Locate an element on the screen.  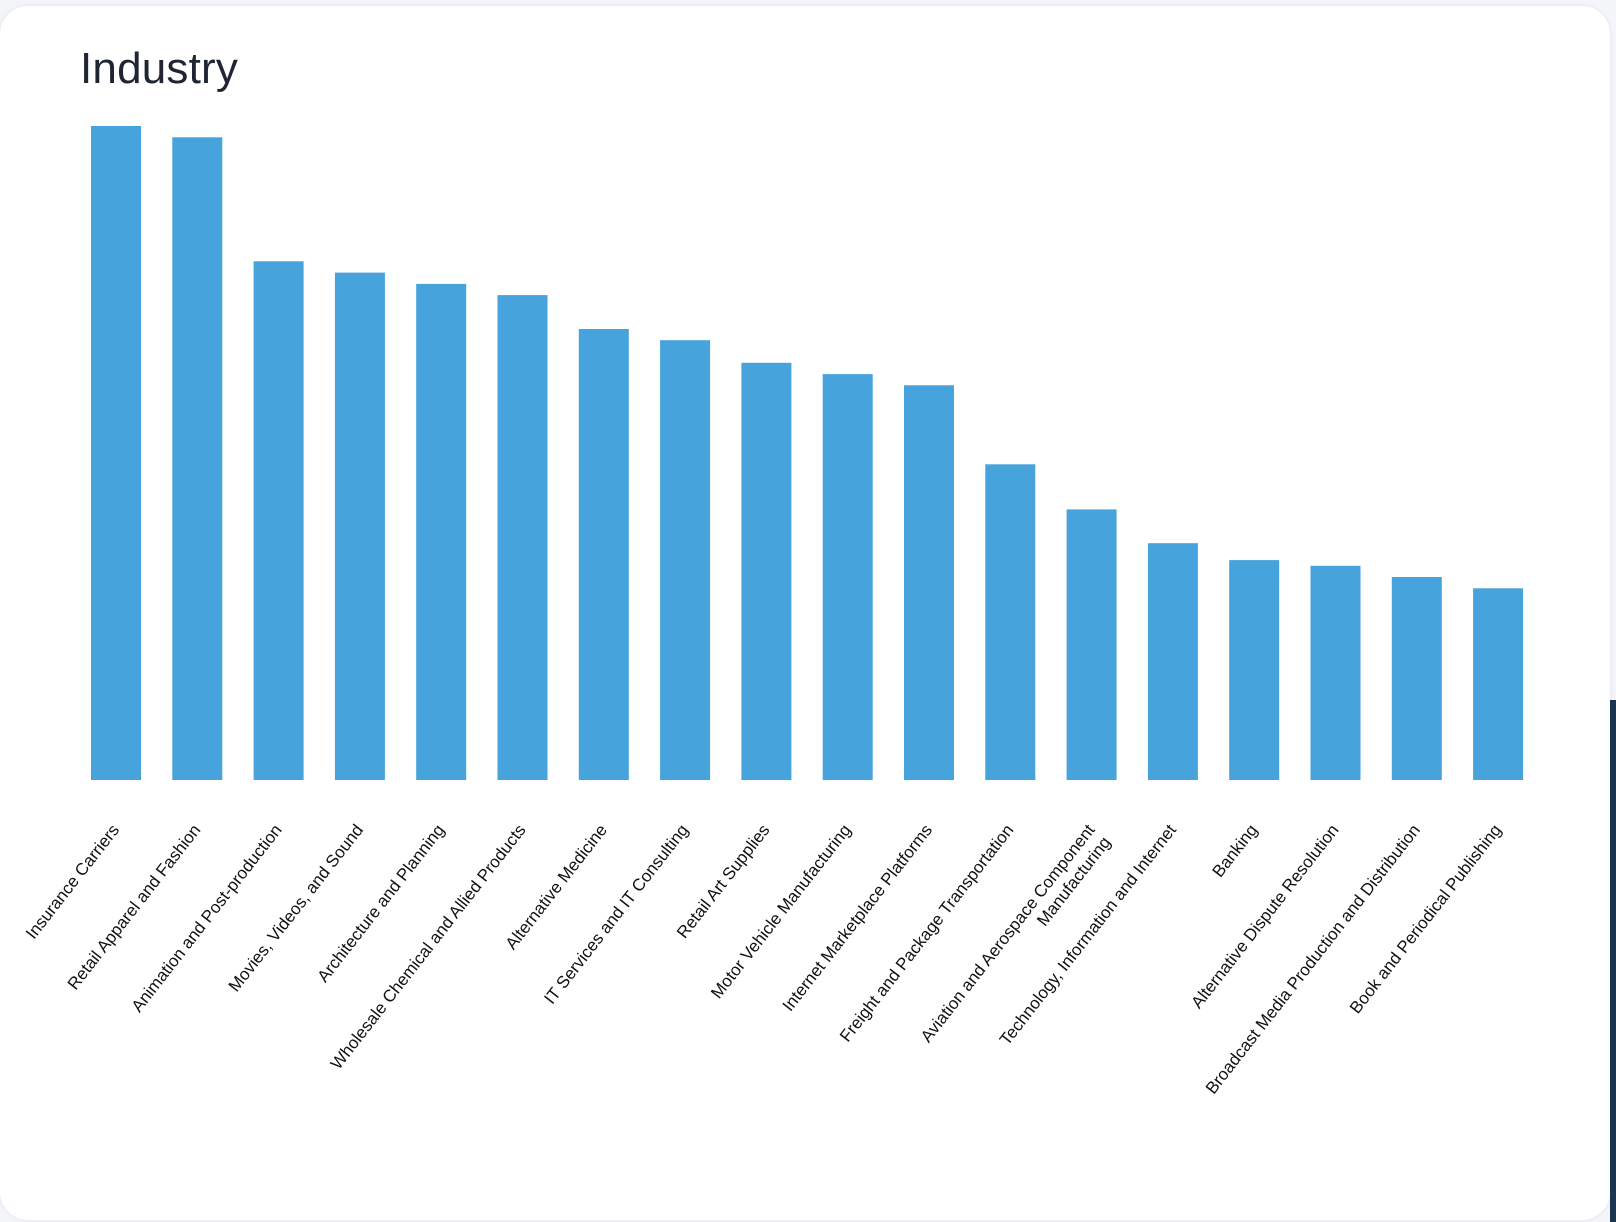
x-tick-label-line: Aviation and Aerospace Component is located at coordinates (1008, 933).